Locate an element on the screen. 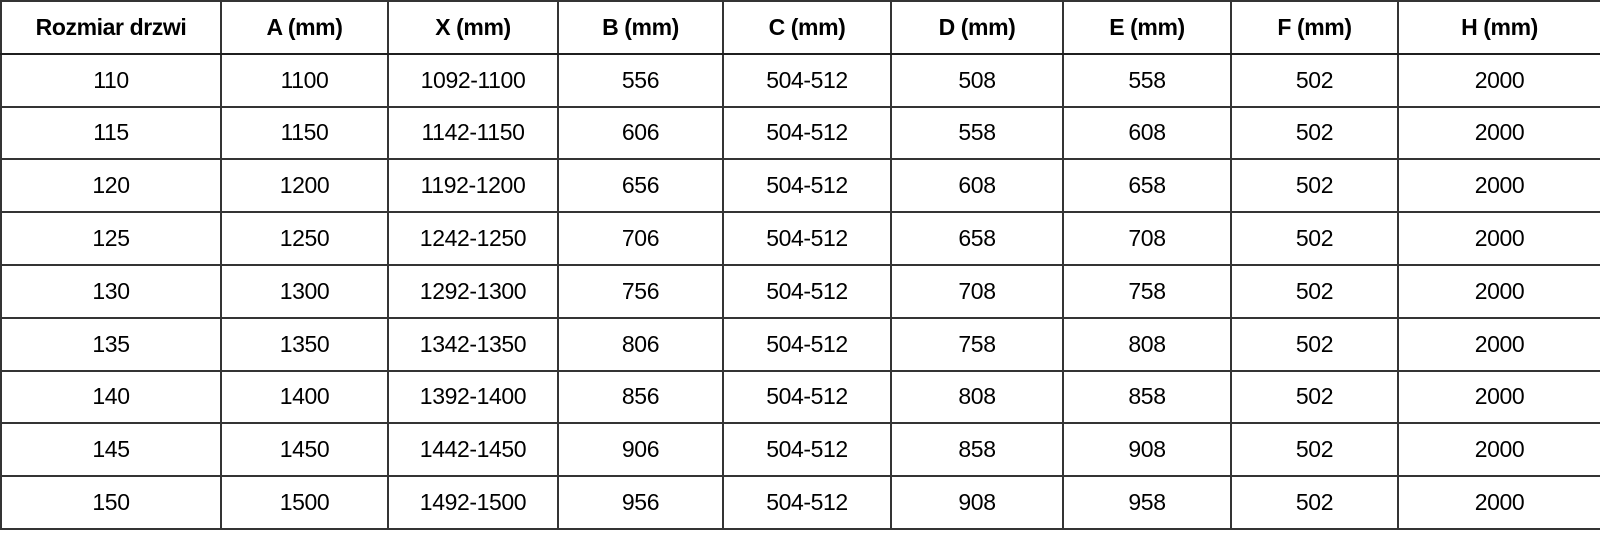 Image resolution: width=1600 pixels, height=539 pixels. table-cell: 1250 is located at coordinates (304, 238).